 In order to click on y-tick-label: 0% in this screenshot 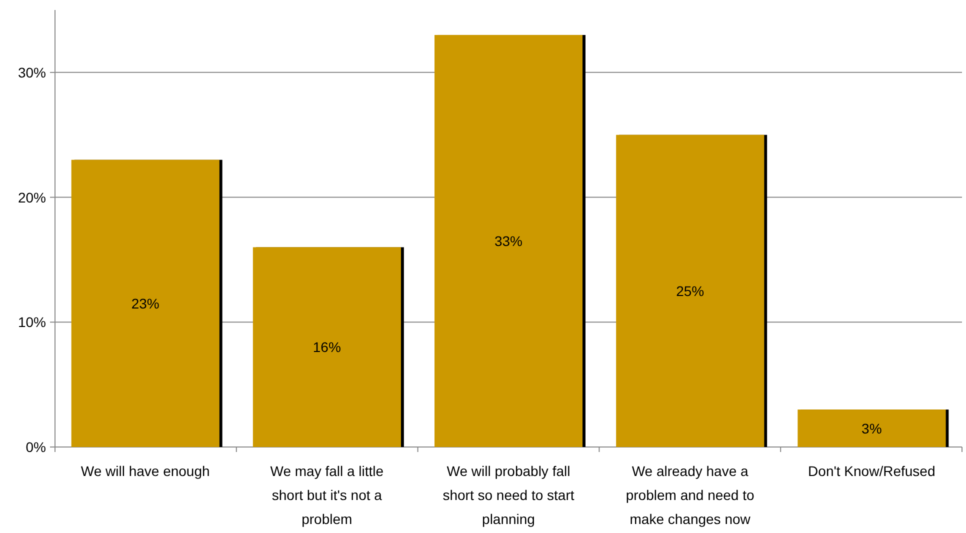, I will do `click(36, 447)`.